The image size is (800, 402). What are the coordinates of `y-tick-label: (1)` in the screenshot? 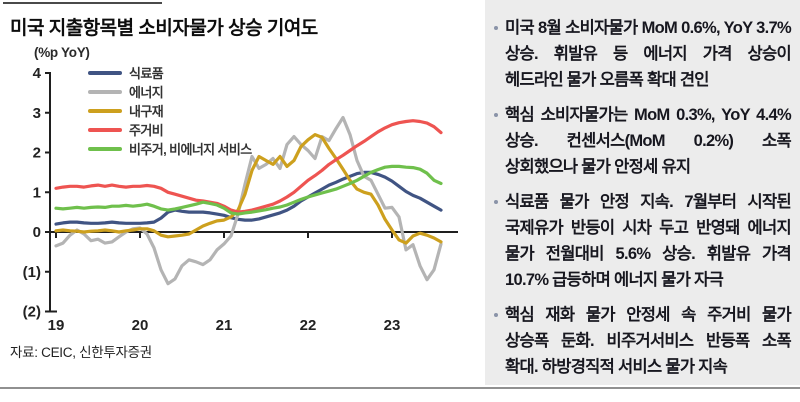 It's located at (32, 272).